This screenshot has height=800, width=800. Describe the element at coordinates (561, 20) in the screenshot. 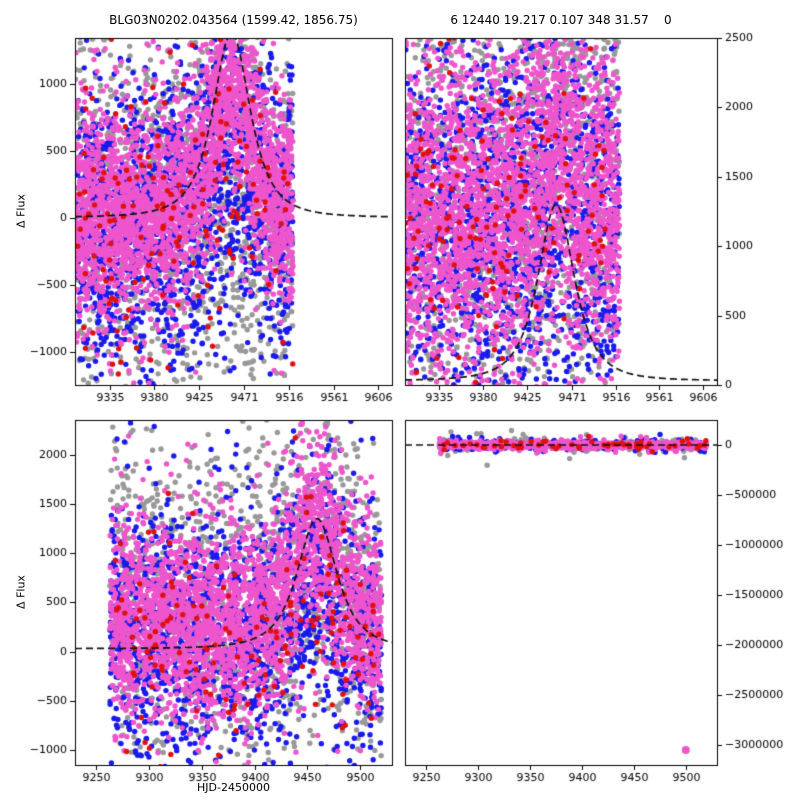

I see `panel-title-right: 6 12440 19.217 0.107 348 31.57 0` at that location.